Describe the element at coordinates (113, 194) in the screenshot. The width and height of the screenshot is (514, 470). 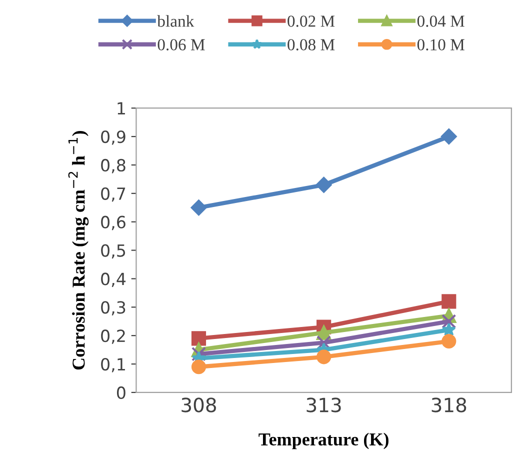
I see `y-tick-label: 0,7` at that location.